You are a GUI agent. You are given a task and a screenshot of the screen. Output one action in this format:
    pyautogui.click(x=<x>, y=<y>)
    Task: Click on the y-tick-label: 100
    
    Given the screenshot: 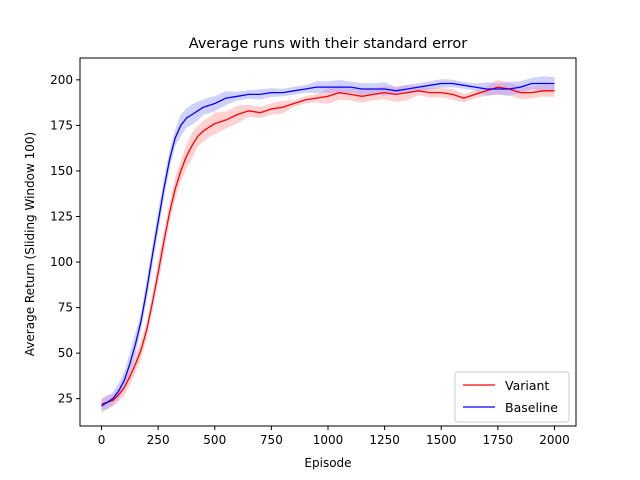 What is the action you would take?
    pyautogui.click(x=61, y=262)
    